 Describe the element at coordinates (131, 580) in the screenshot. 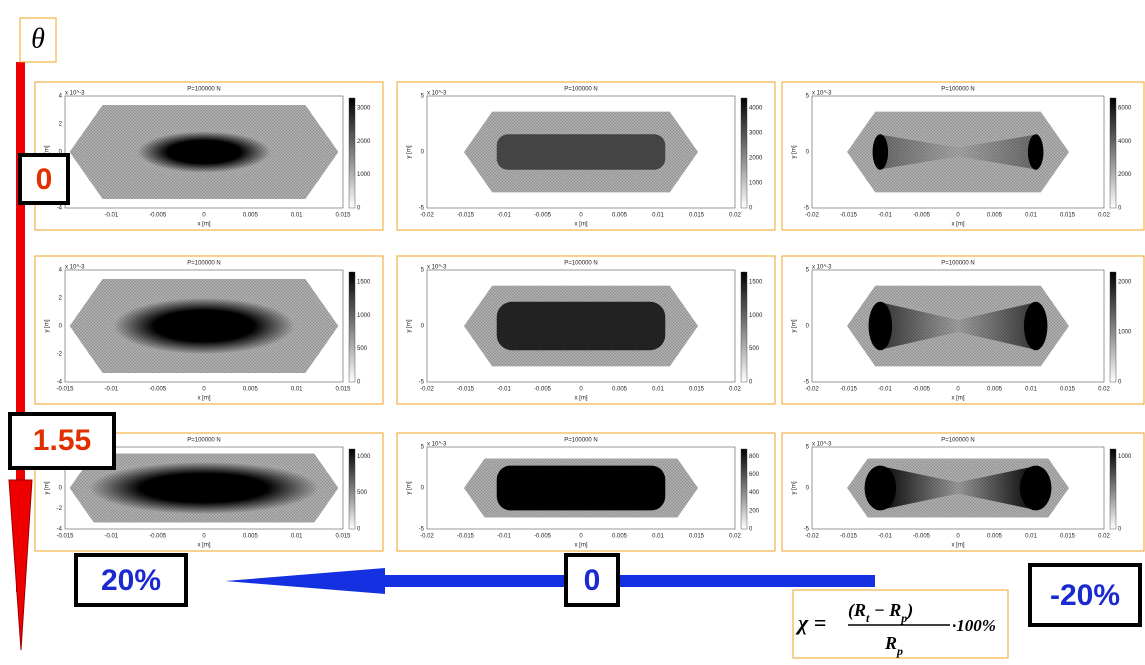

I see `chi-left-box` at that location.